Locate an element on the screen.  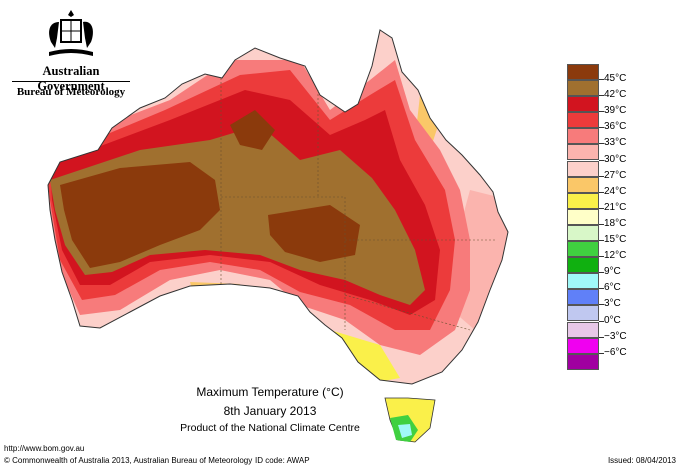
coat-of-arms-icon is located at coordinates (71, 33).